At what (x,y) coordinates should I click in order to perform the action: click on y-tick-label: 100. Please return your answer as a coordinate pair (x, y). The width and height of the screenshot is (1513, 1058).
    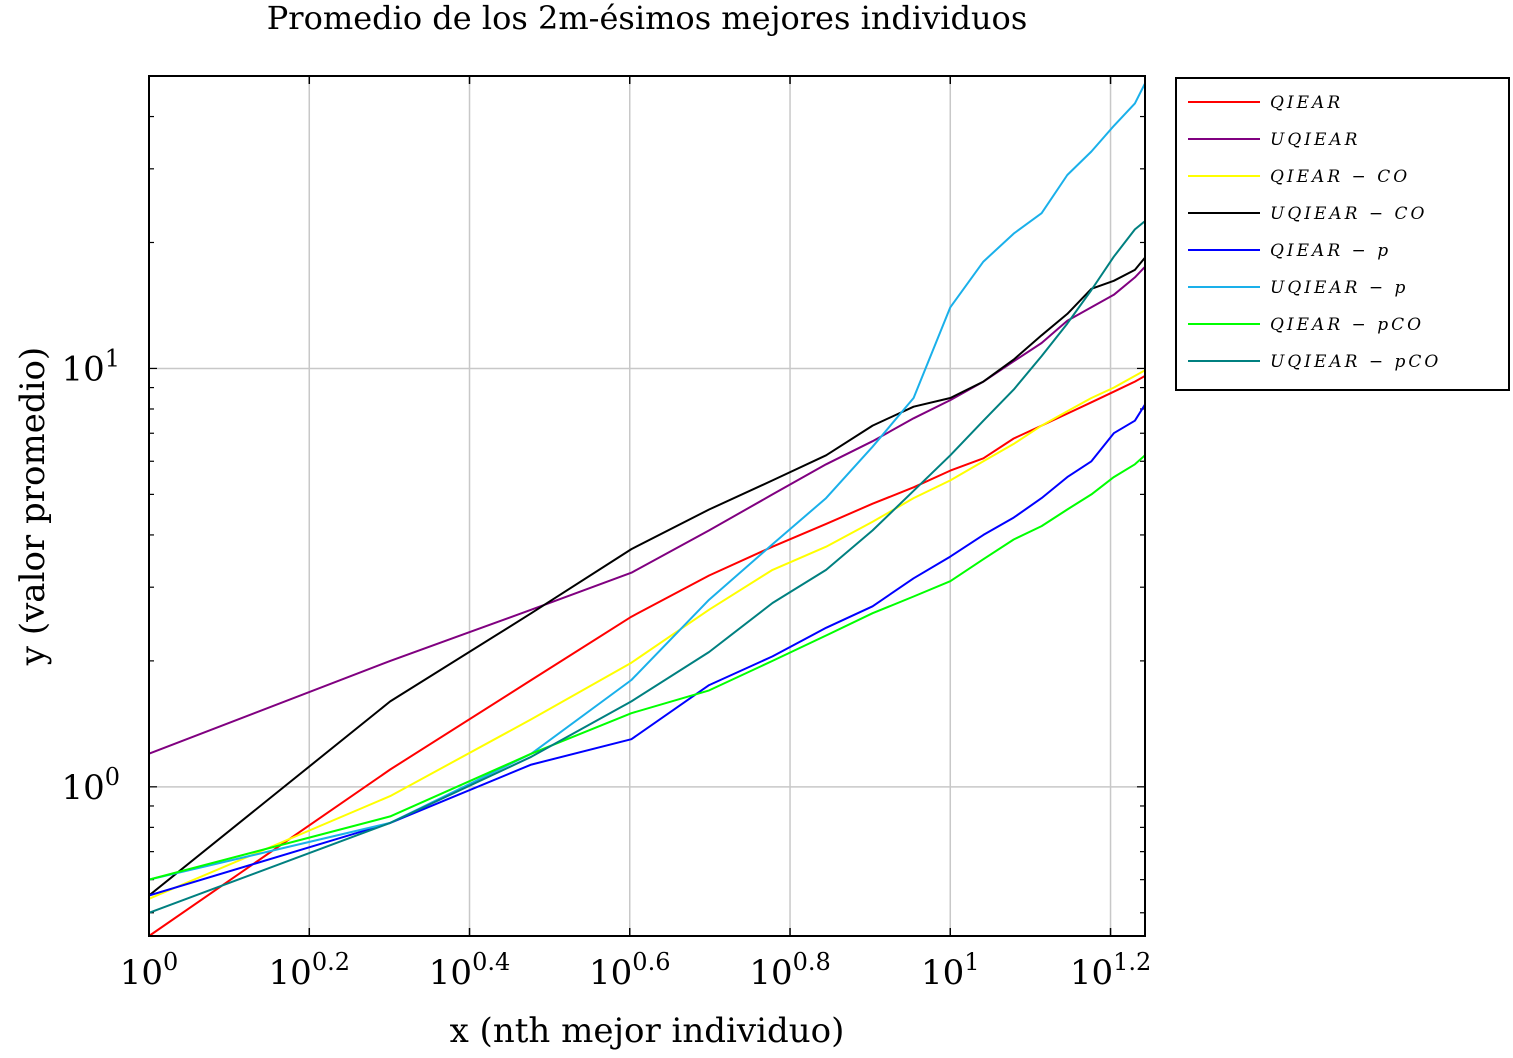
    Looking at the image, I should click on (90, 785).